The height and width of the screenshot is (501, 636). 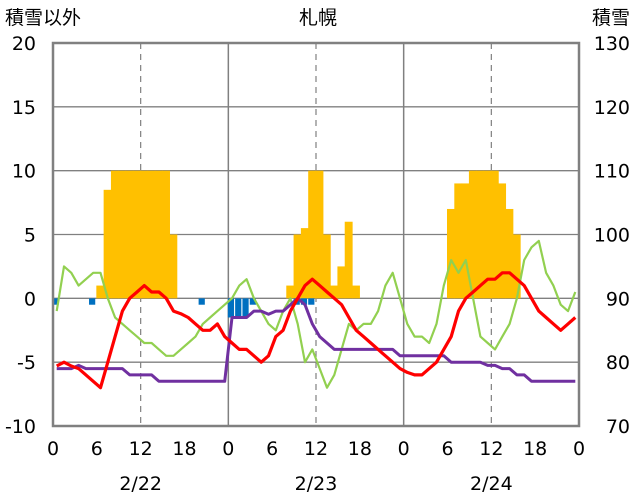 I want to click on chart-title: 札幌, so click(x=318, y=18).